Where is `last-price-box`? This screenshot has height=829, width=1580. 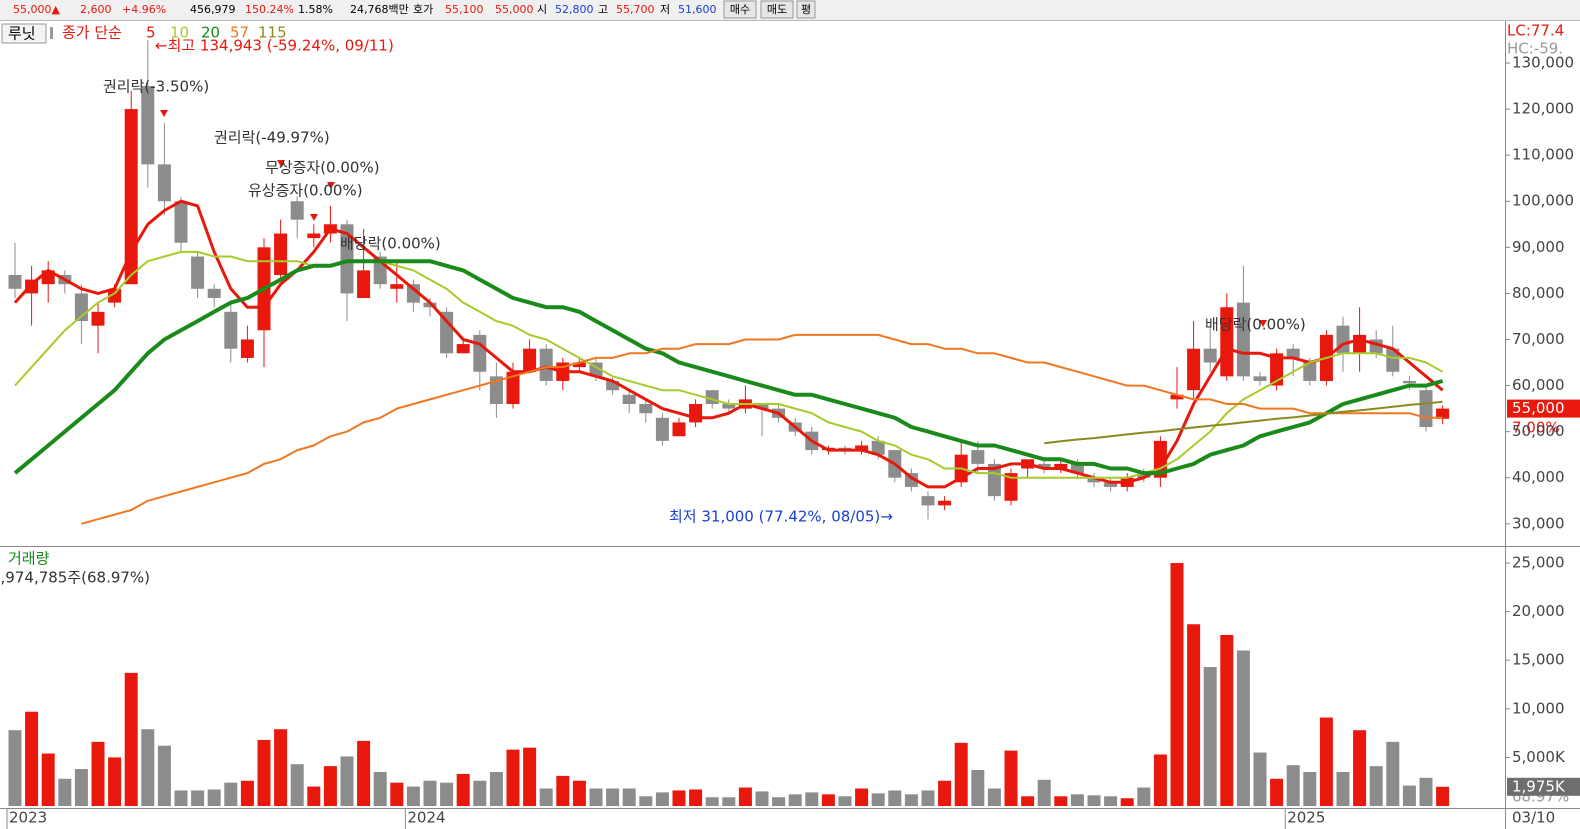 last-price-box is located at coordinates (1543, 408).